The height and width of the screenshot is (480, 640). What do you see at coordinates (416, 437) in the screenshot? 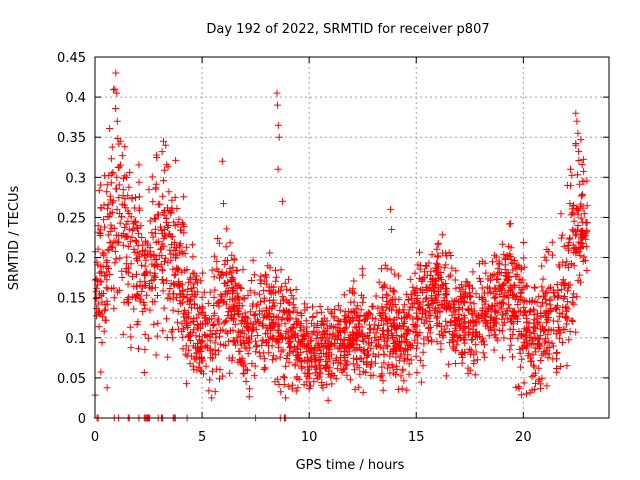
I see `x-tick-label: 15` at bounding box center [416, 437].